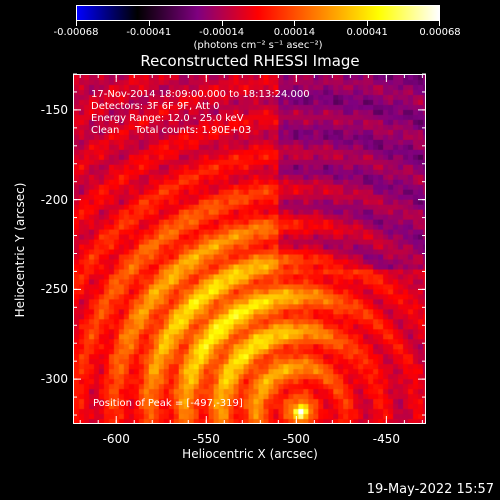 The height and width of the screenshot is (500, 500). What do you see at coordinates (367, 32) in the screenshot?
I see `colorbar-tick-label: 0.00041` at bounding box center [367, 32].